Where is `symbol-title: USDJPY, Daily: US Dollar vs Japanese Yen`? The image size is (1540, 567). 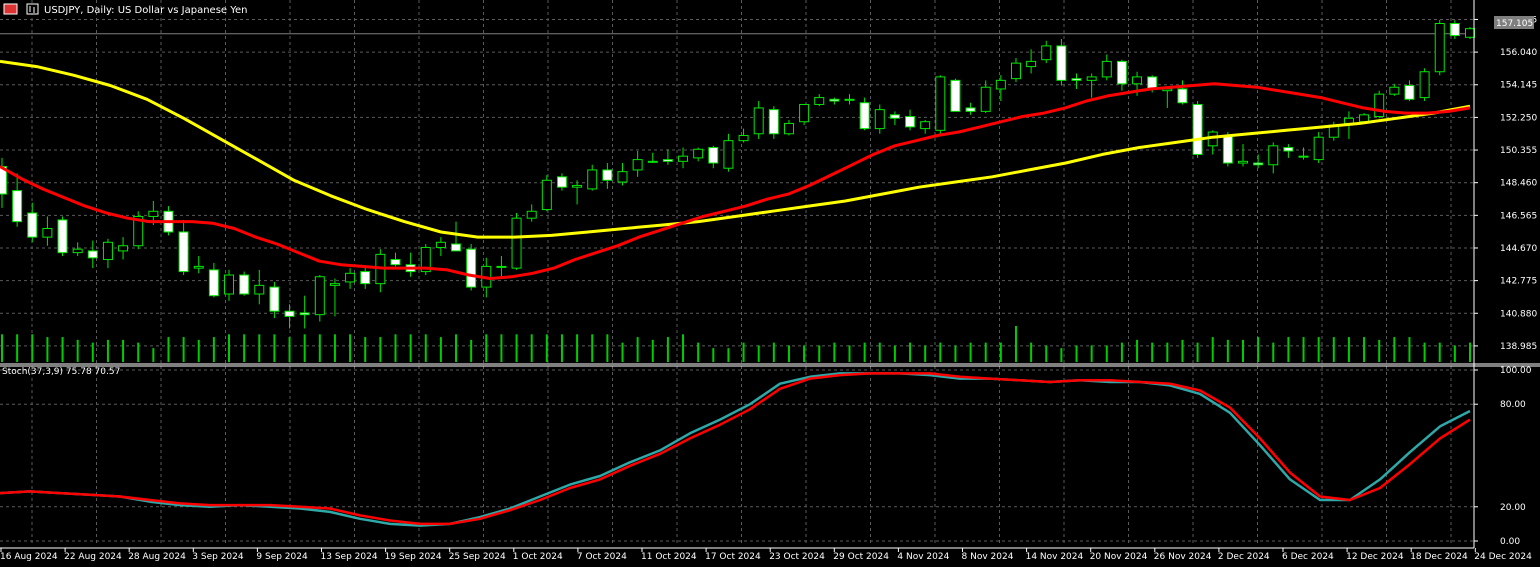
symbol-title: USDJPY, Daily: US Dollar vs Japanese Yen is located at coordinates (146, 10).